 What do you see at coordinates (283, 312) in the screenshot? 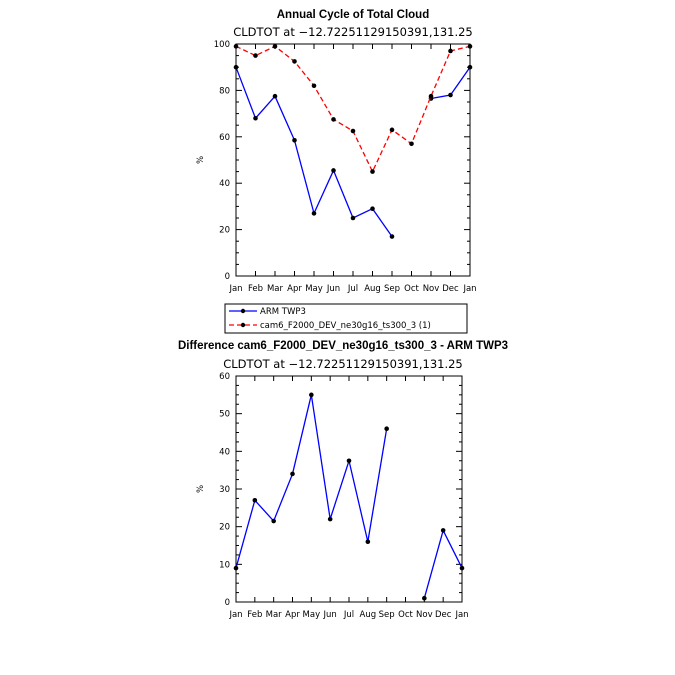
I see `legend-label-arm: ARM TWP3` at bounding box center [283, 312].